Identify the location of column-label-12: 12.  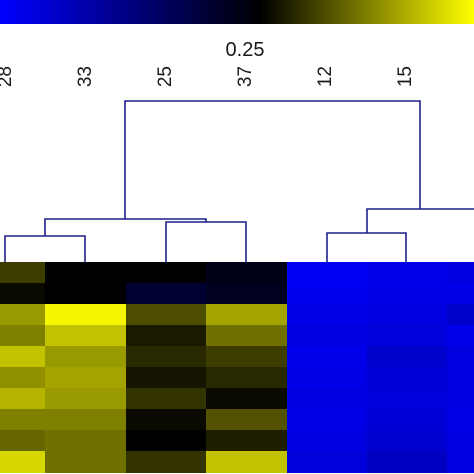
(325, 76).